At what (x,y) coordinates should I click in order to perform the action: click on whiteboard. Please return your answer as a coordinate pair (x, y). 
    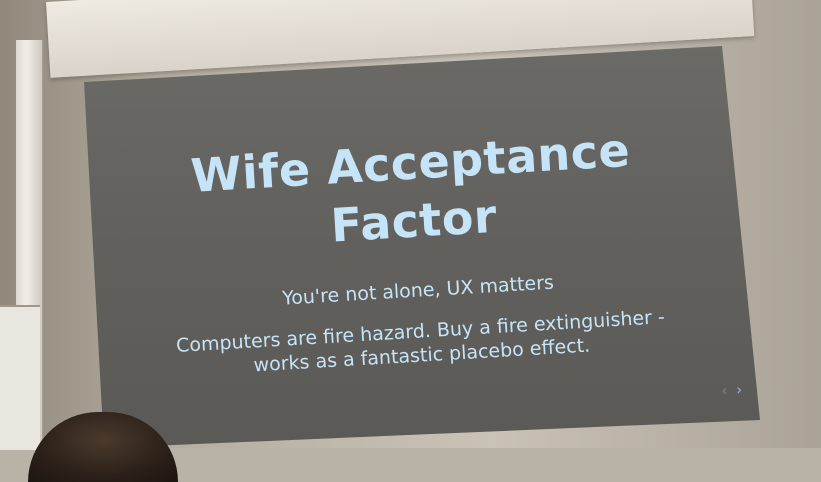
    Looking at the image, I should click on (20, 377).